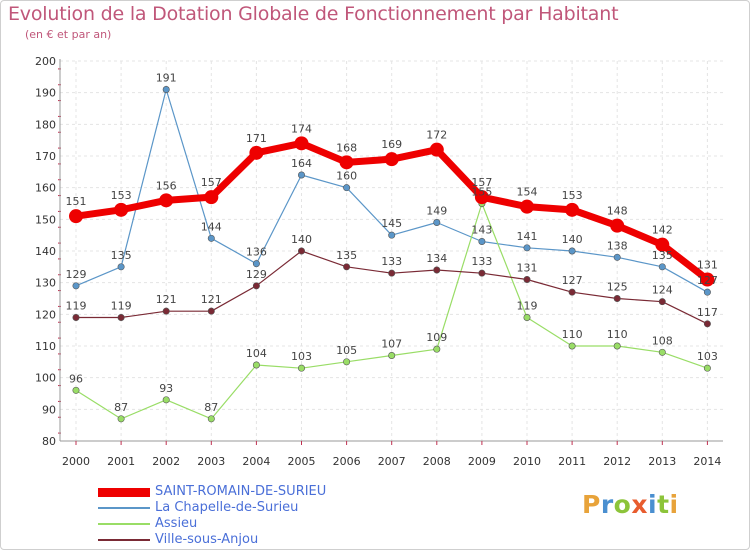 Image resolution: width=750 pixels, height=550 pixels. Describe the element at coordinates (436, 337) in the screenshot. I see `data-label: 109` at that location.